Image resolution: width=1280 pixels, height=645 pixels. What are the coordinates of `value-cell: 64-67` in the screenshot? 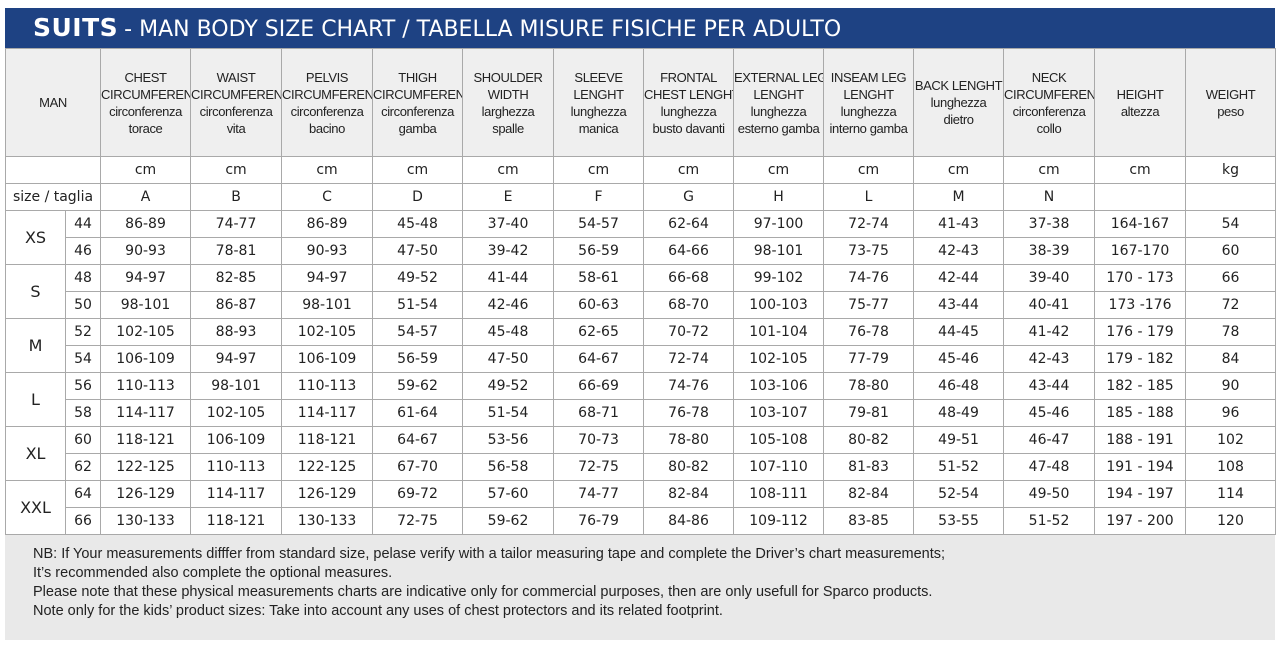 It's located at (418, 440).